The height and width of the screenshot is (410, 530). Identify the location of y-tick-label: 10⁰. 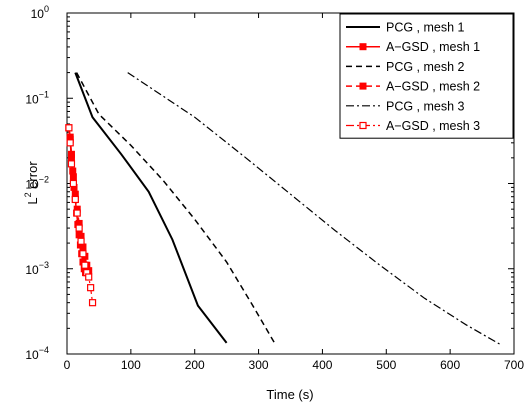
(40, 12).